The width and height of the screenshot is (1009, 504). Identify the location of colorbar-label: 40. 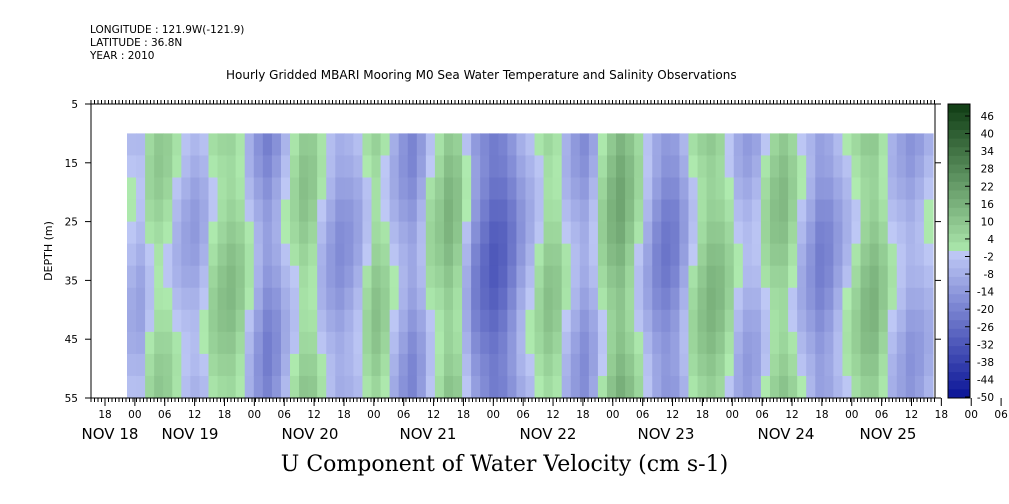
(987, 135).